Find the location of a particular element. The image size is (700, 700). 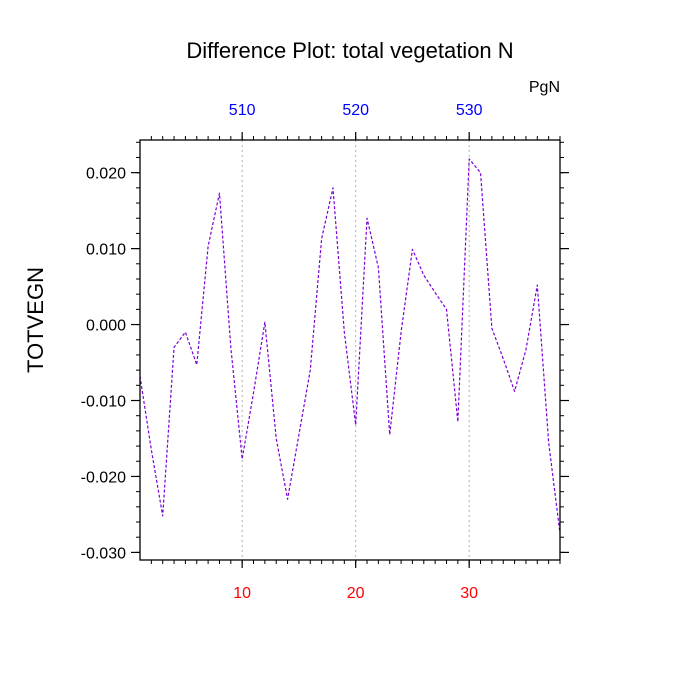

y-tick-label: -0.010 is located at coordinates (103, 402).